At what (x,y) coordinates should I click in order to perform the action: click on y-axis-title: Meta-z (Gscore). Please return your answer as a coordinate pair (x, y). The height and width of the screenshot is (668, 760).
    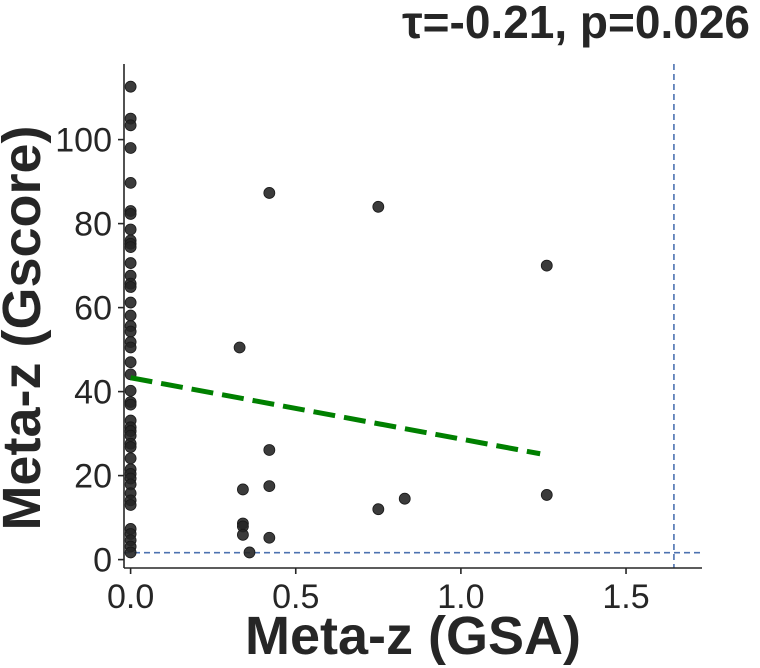
    Looking at the image, I should click on (26, 327).